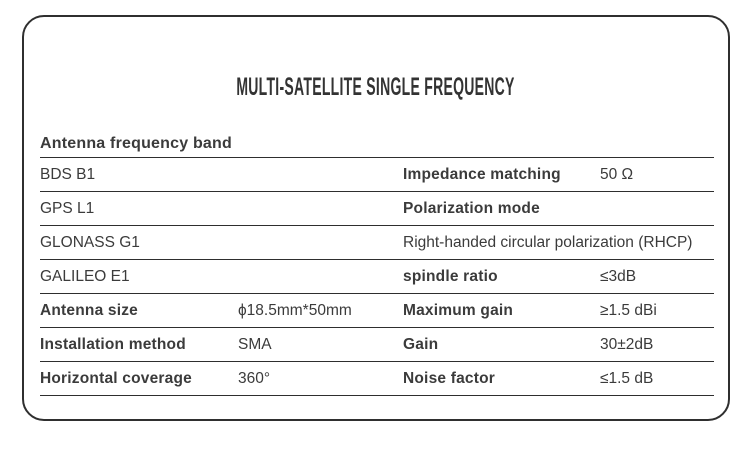  What do you see at coordinates (295, 310) in the screenshot?
I see `antenna-size-value: ϕ18.5mm*50mm` at bounding box center [295, 310].